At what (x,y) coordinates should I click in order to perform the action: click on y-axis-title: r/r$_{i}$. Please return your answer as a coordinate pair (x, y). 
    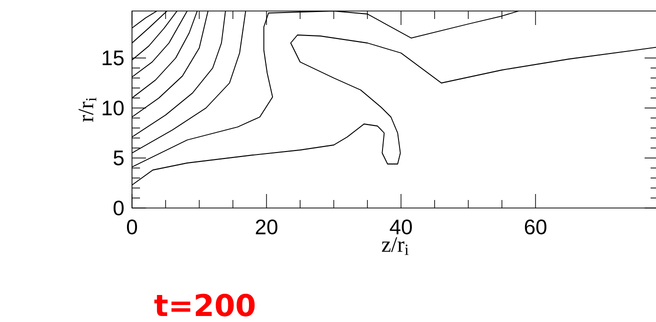
    Looking at the image, I should click on (87, 110).